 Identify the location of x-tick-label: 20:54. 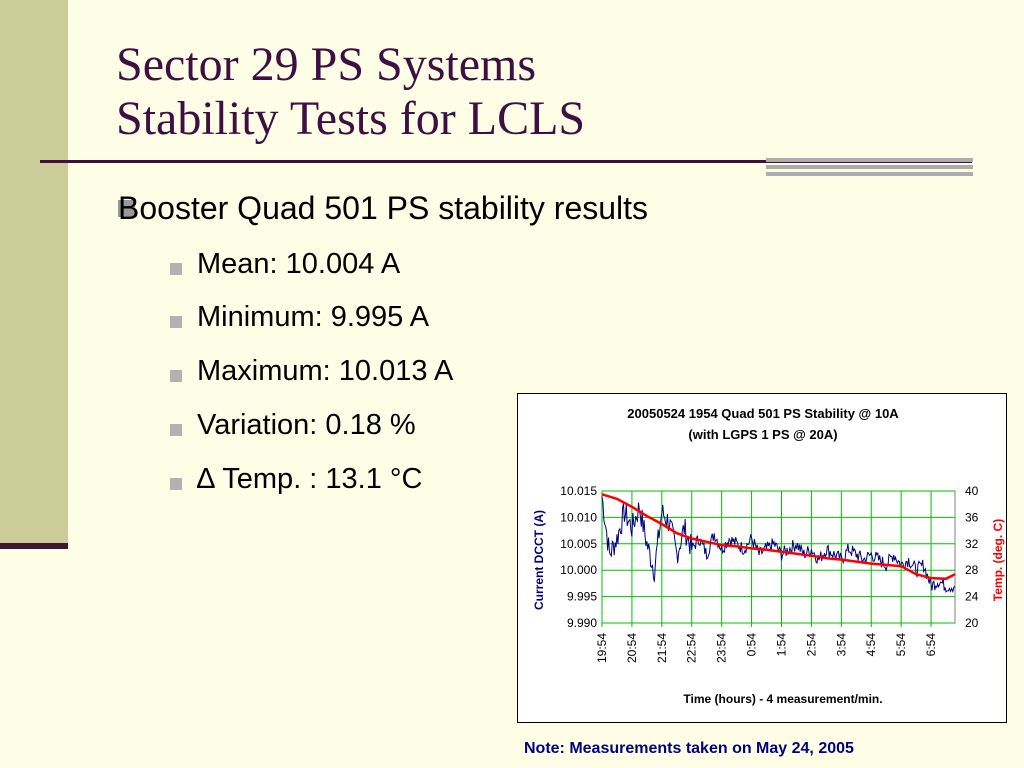
(632, 648).